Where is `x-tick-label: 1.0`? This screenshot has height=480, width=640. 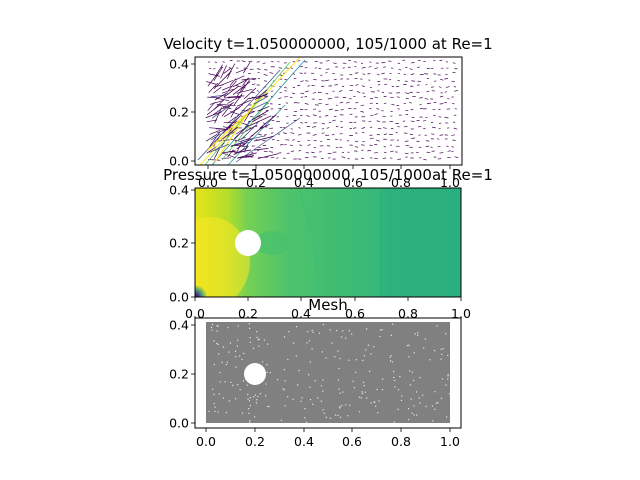 x-tick-label: 1.0 is located at coordinates (450, 441).